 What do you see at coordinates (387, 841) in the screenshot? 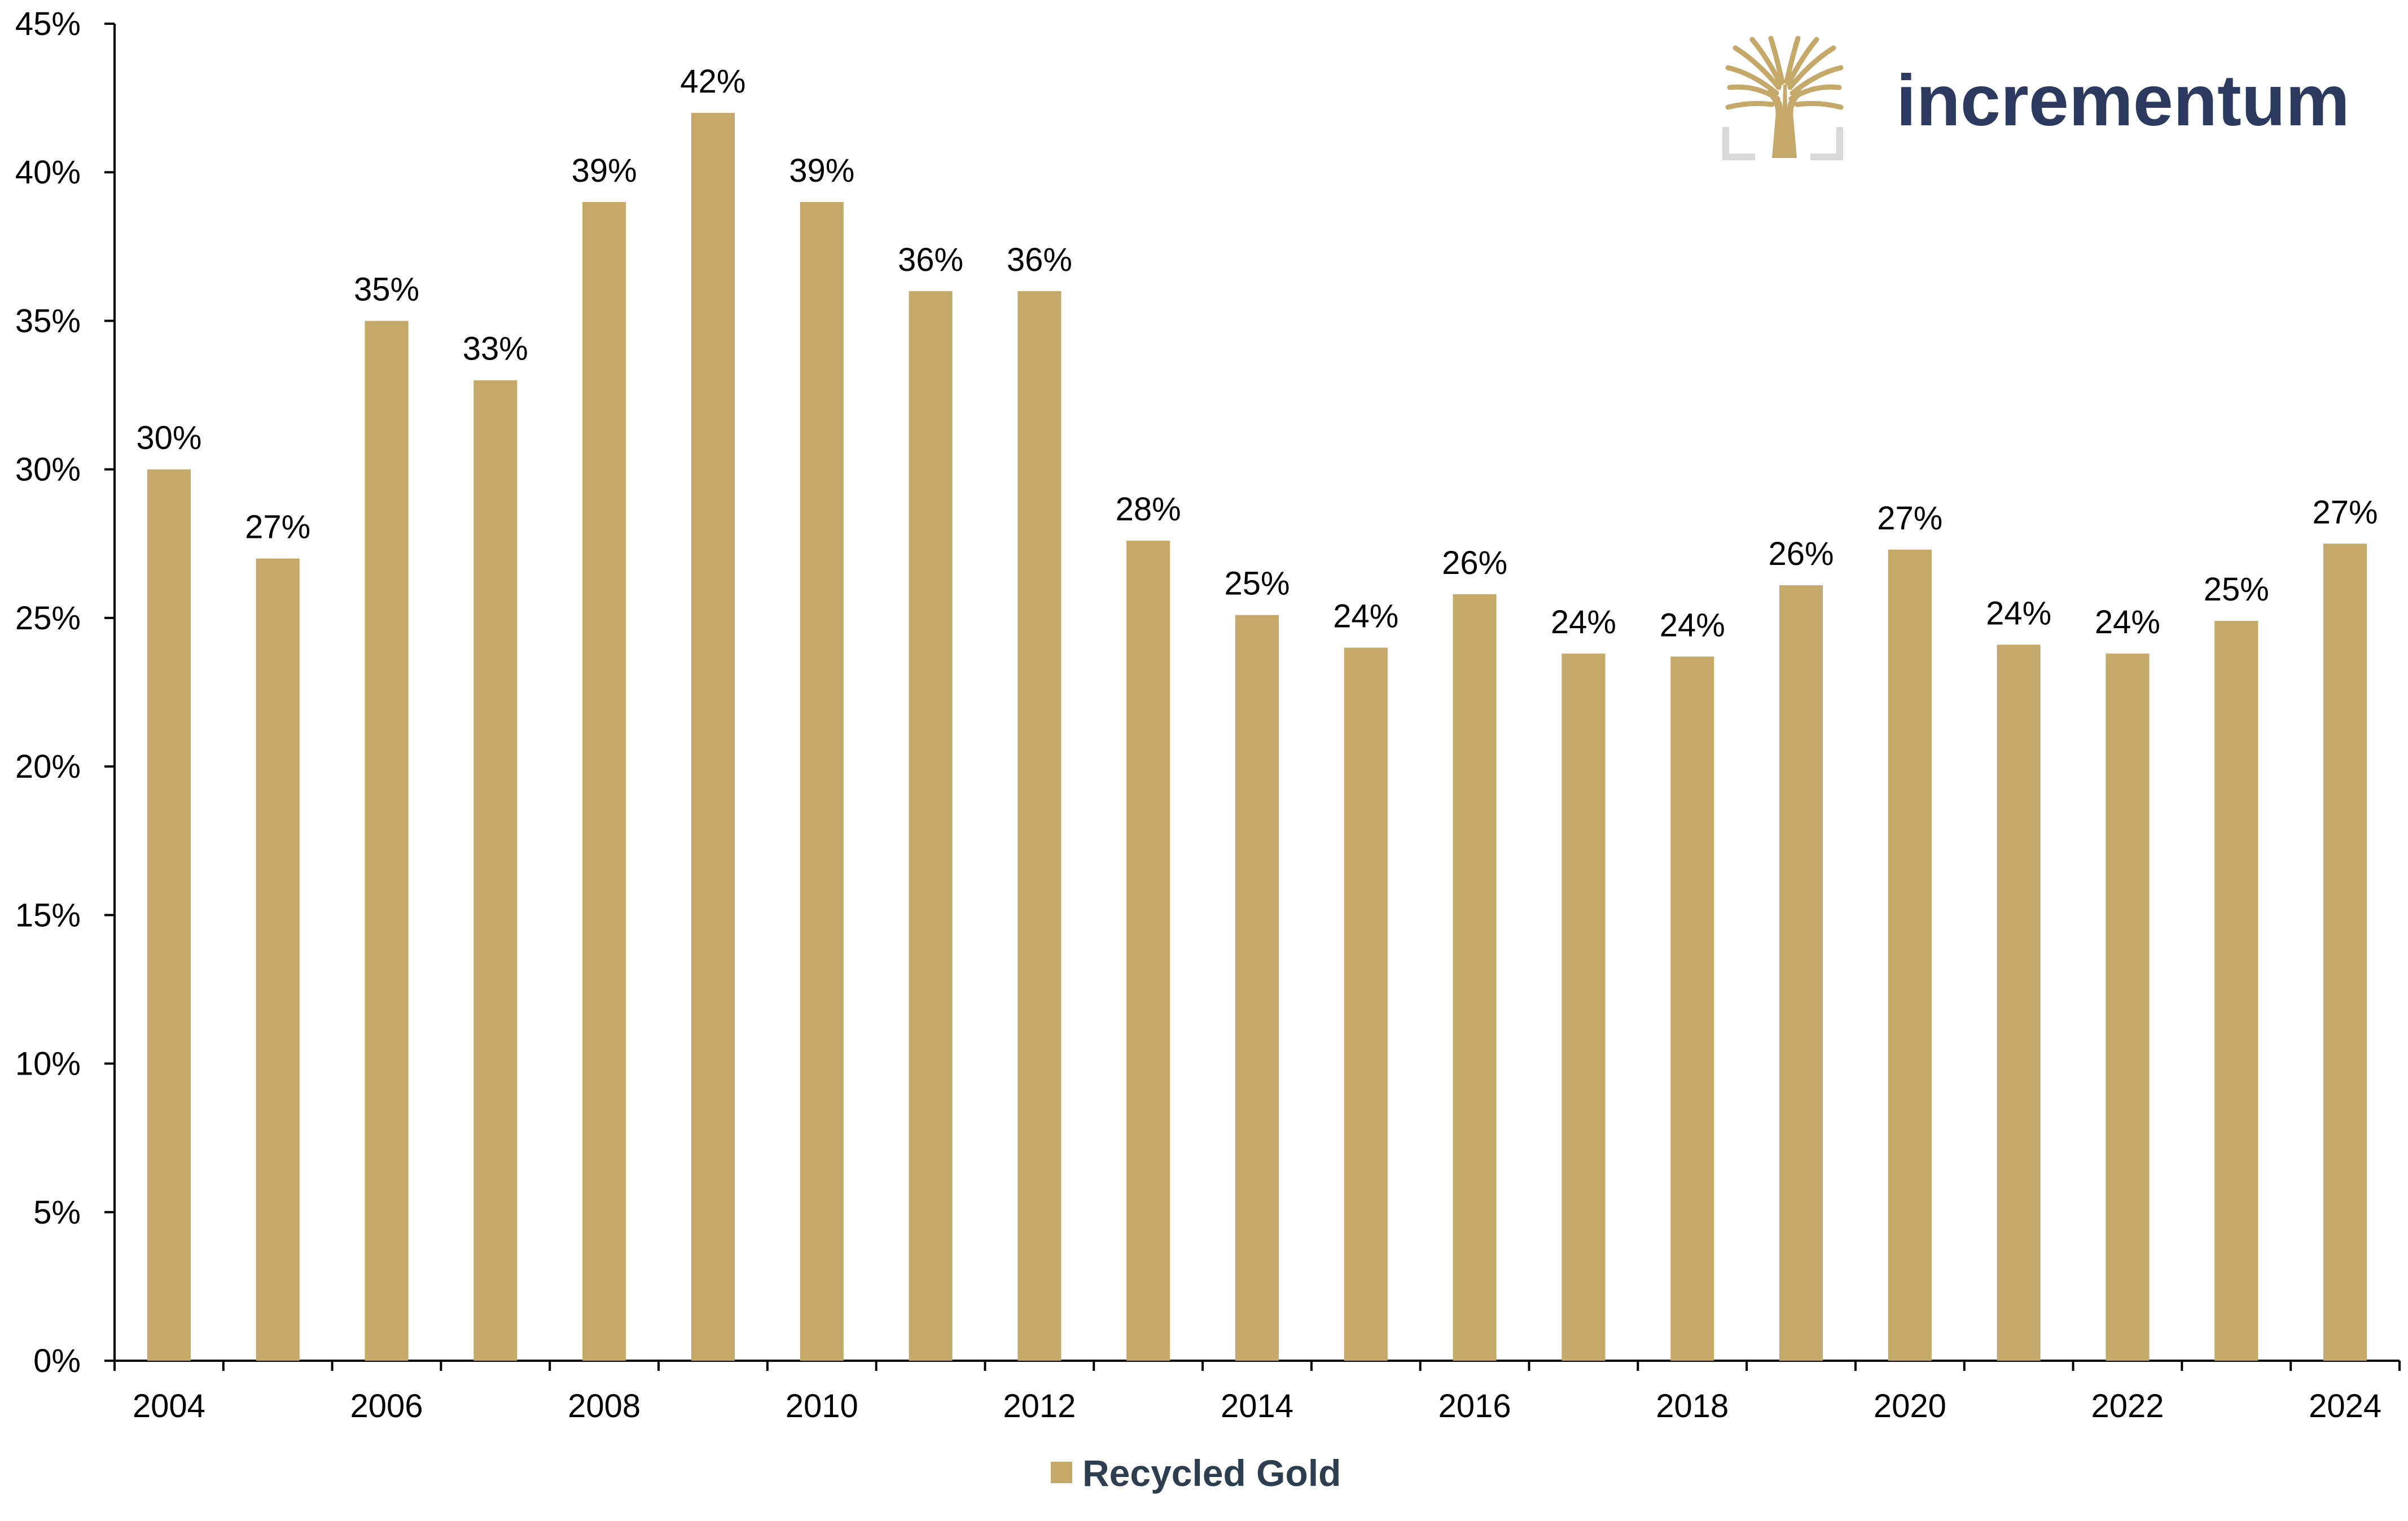
I see `bar-2006` at bounding box center [387, 841].